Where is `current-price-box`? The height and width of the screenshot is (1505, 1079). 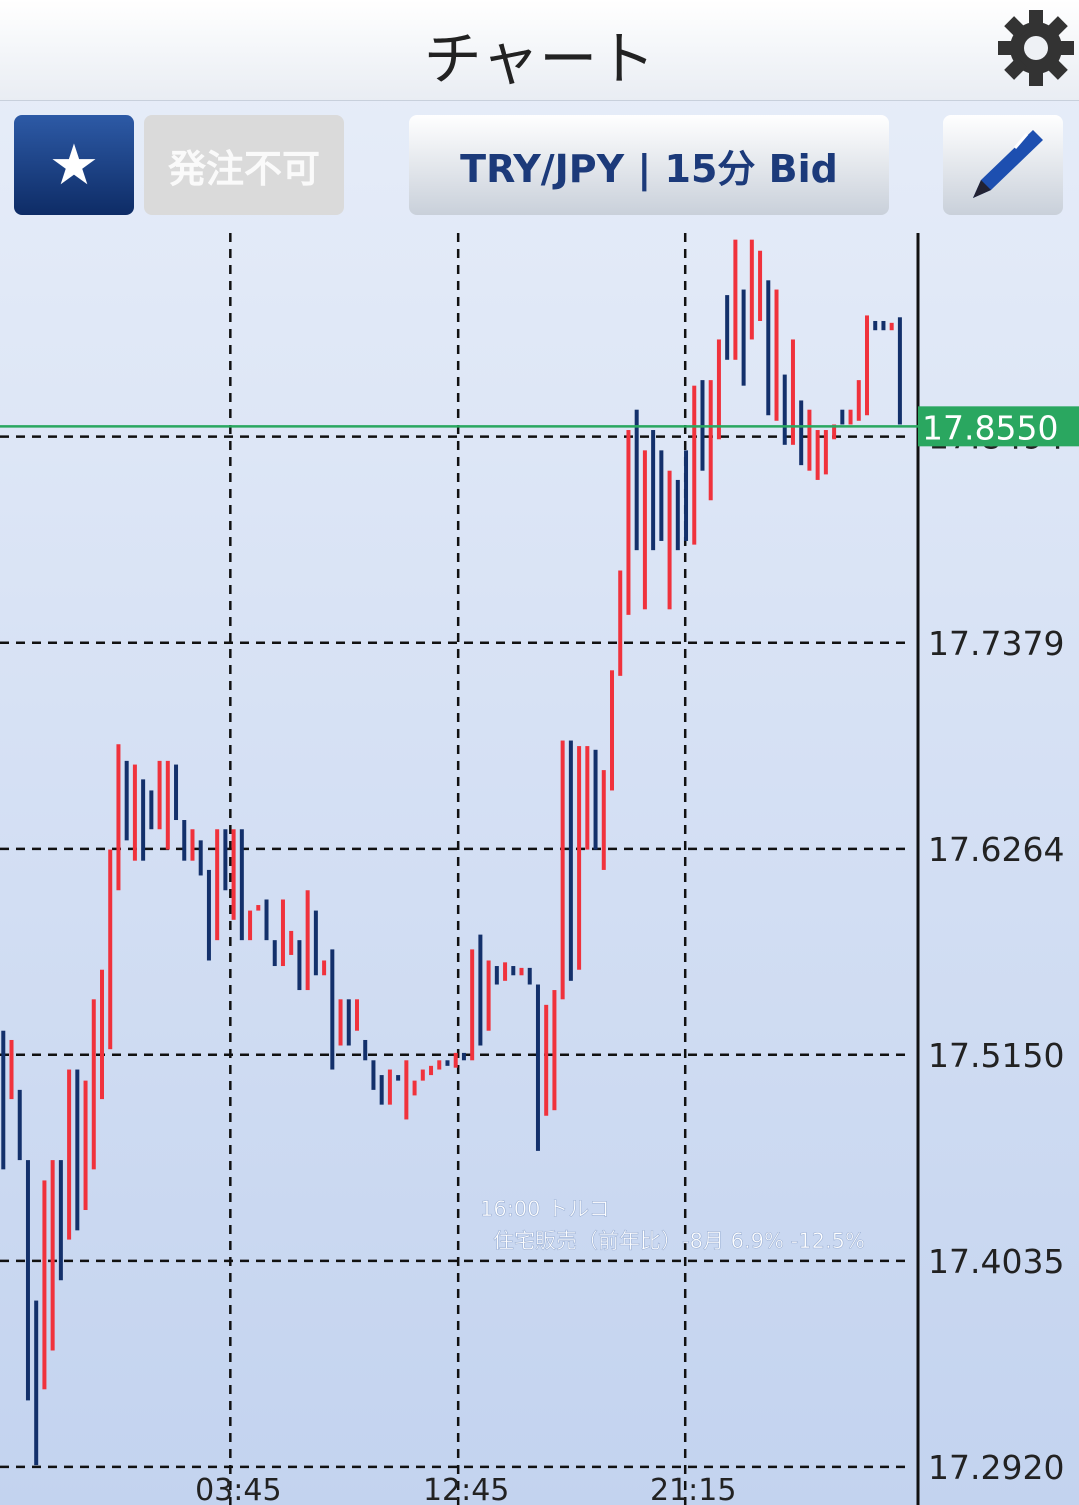 current-price-box is located at coordinates (998, 426).